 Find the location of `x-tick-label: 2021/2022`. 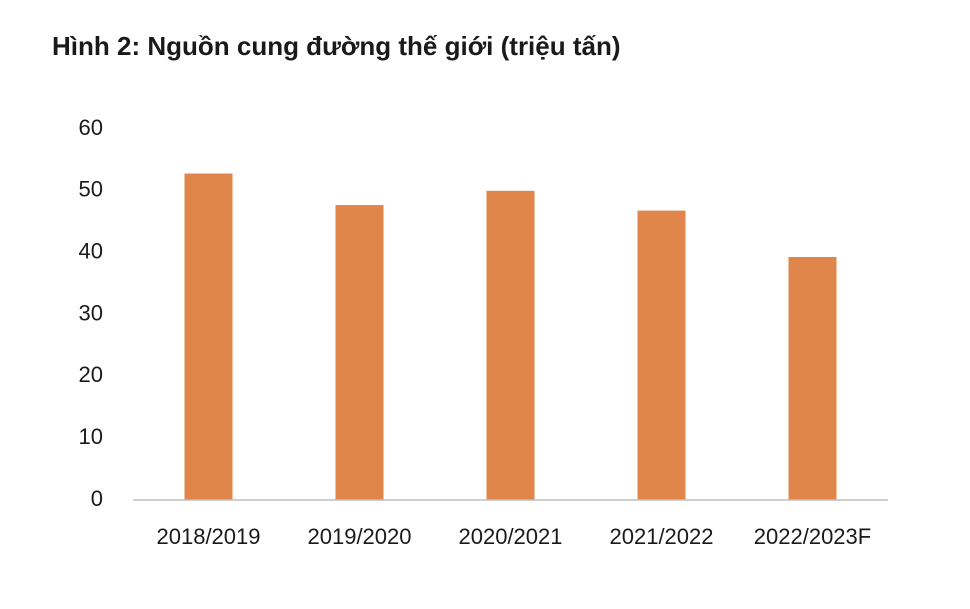

x-tick-label: 2021/2022 is located at coordinates (662, 536).